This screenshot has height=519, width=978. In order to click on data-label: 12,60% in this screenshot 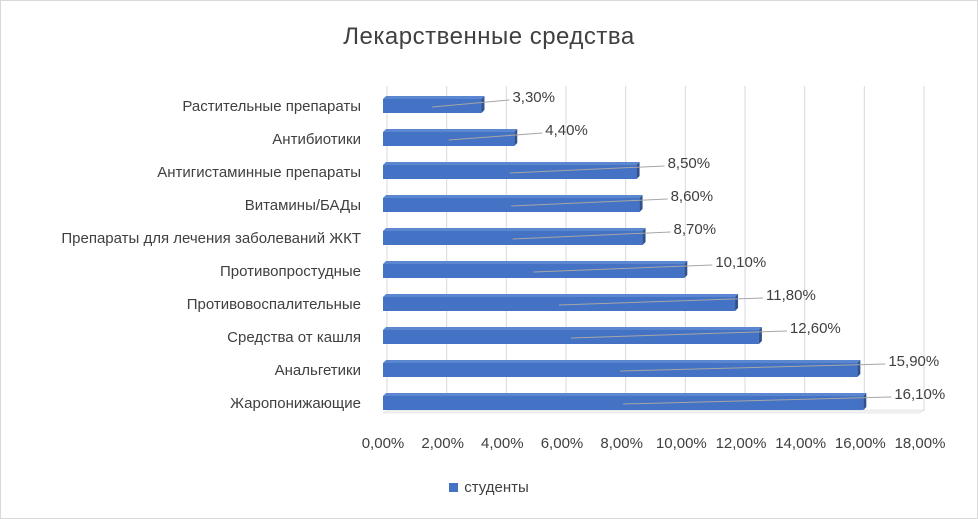, I will do `click(815, 328)`.